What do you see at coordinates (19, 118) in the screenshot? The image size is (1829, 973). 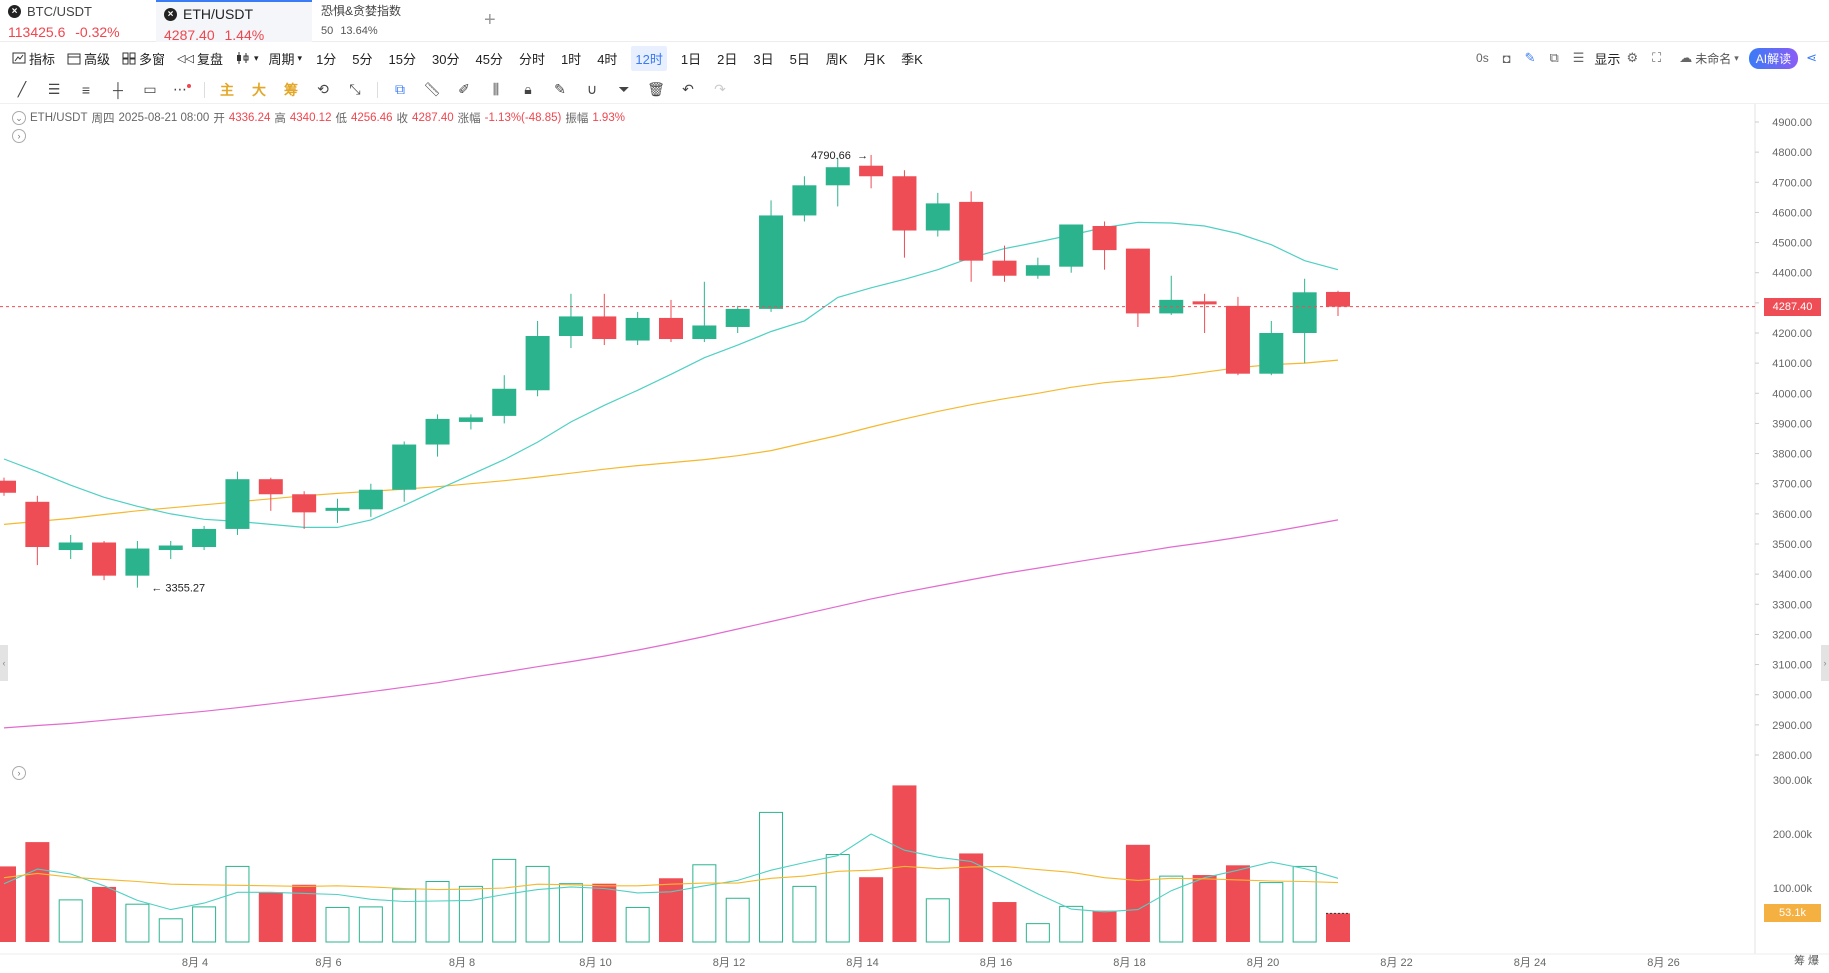 I see `collapse-icon: ⌄` at bounding box center [19, 118].